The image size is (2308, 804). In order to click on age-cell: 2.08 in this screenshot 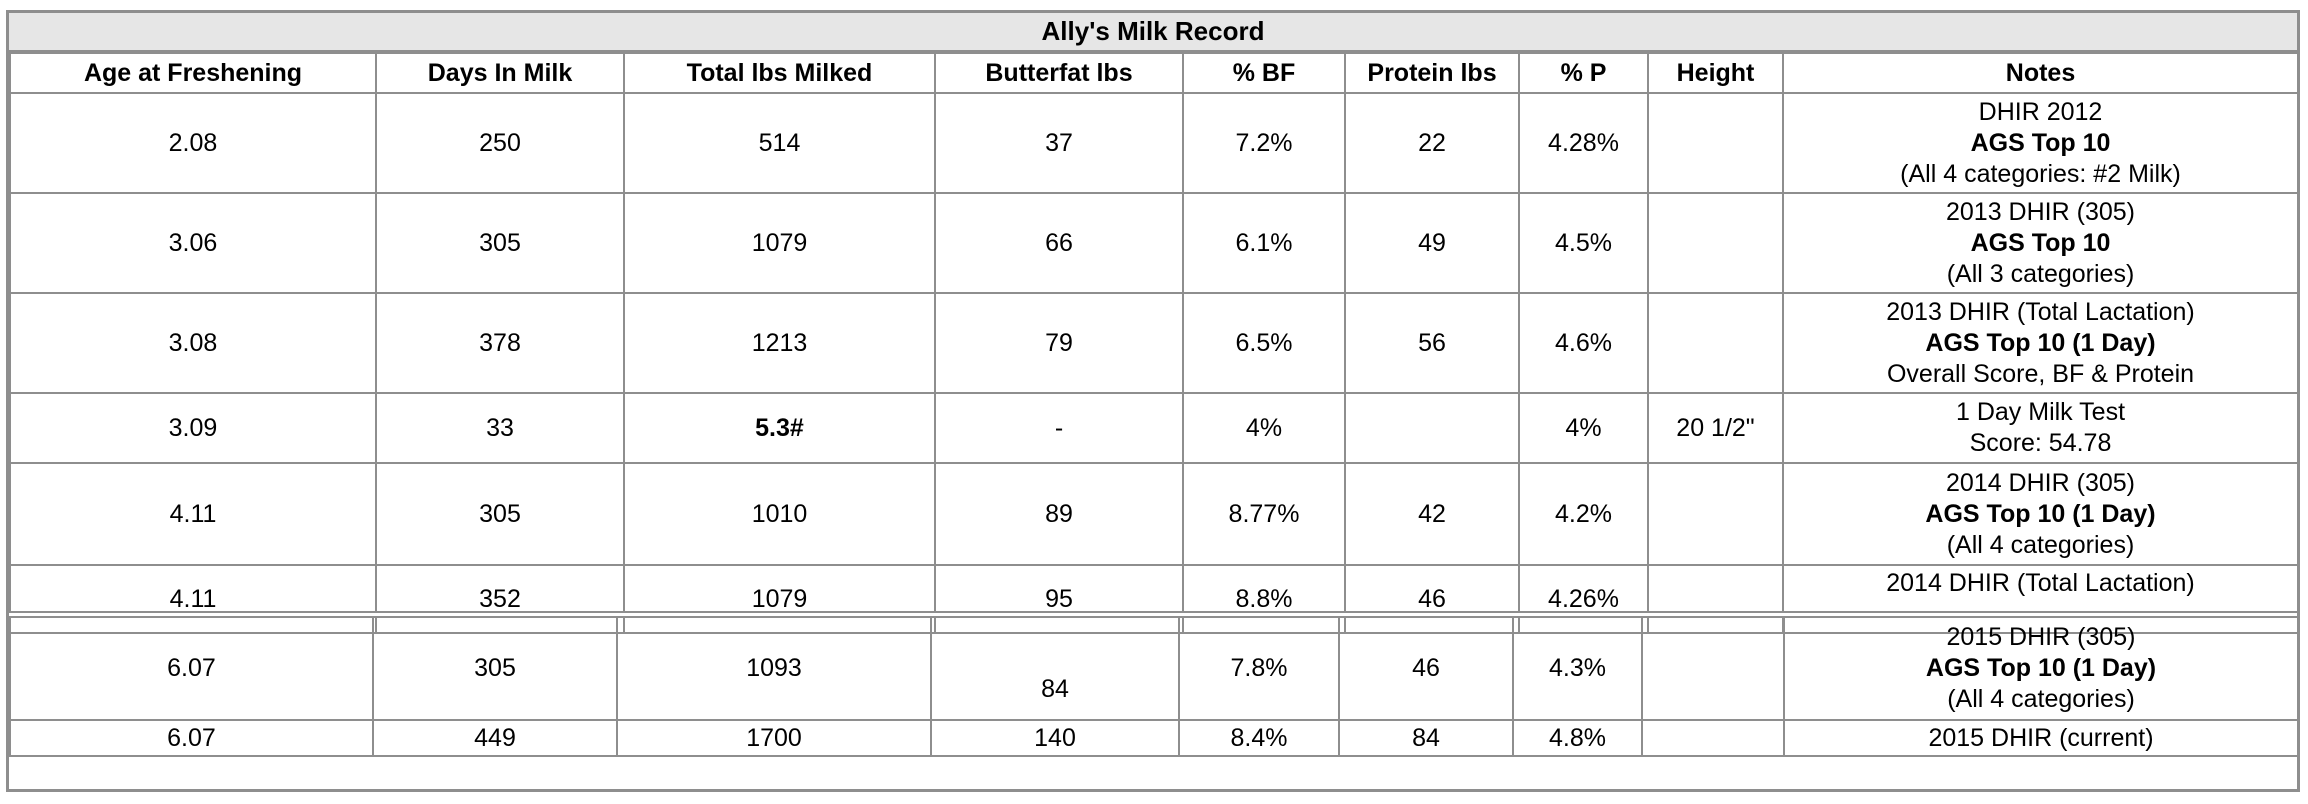, I will do `click(193, 143)`.